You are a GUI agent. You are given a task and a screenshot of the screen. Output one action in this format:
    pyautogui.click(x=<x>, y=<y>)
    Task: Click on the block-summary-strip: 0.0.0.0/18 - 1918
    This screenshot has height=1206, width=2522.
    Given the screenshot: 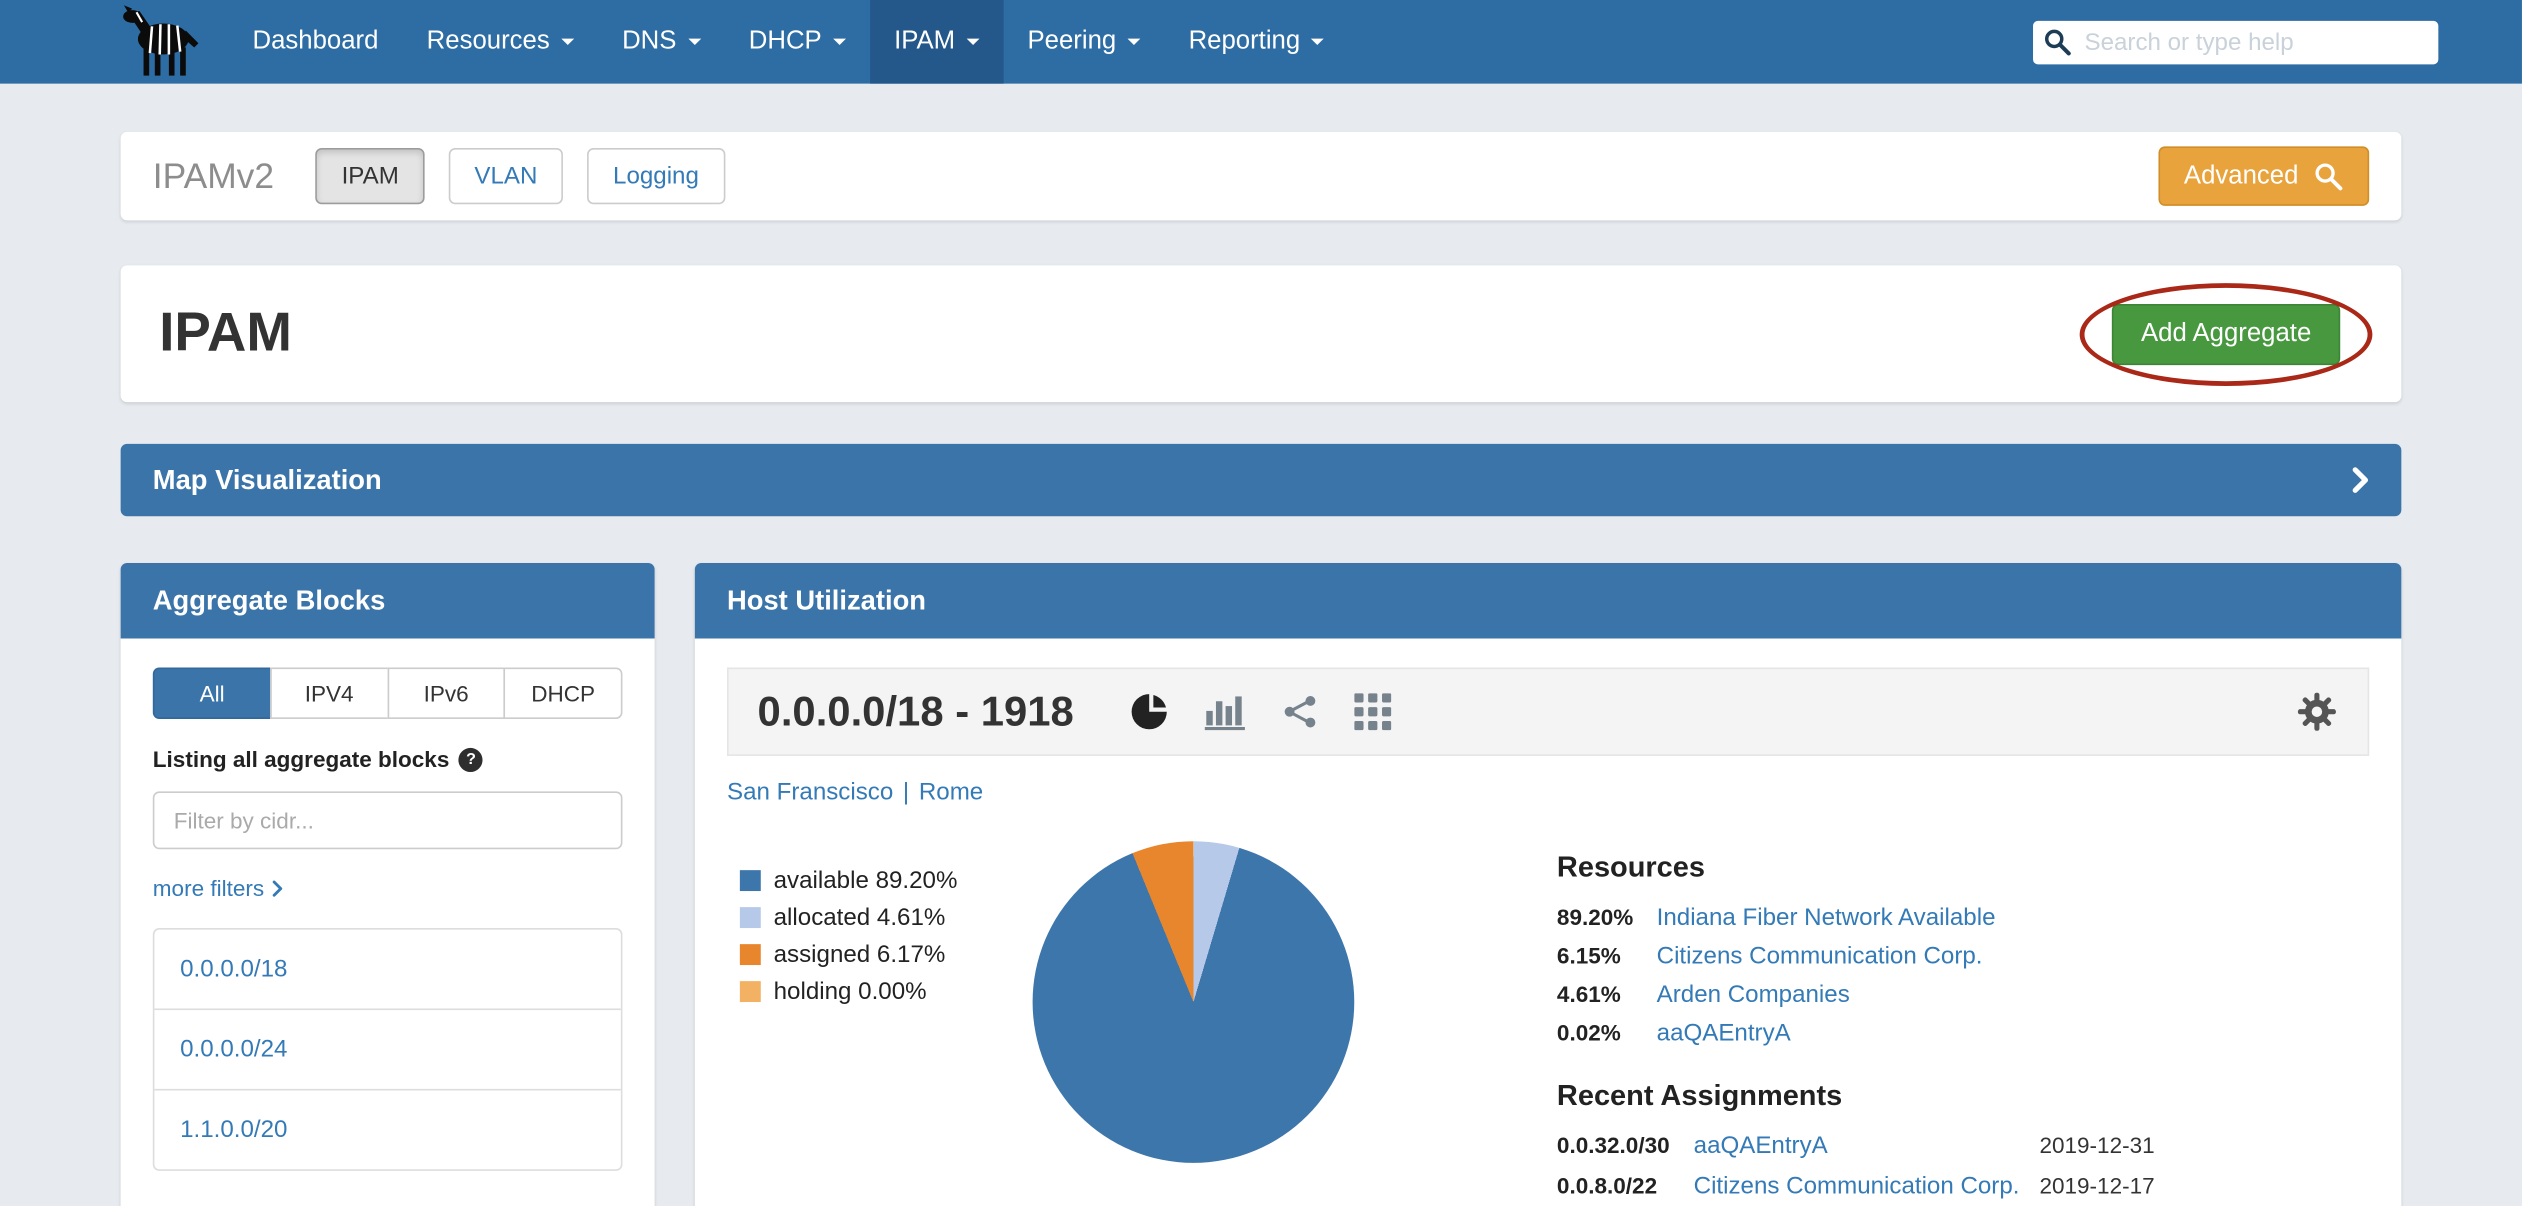 What is the action you would take?
    pyautogui.click(x=1548, y=711)
    